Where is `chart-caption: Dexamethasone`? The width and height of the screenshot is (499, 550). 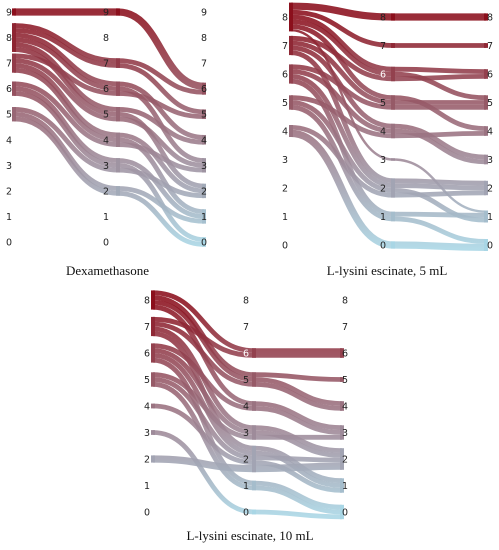 chart-caption: Dexamethasone is located at coordinates (107, 270).